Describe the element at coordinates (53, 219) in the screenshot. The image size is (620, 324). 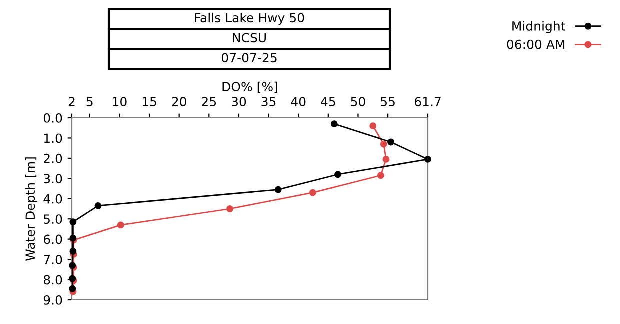
I see `y-tick-label: 5.0` at that location.